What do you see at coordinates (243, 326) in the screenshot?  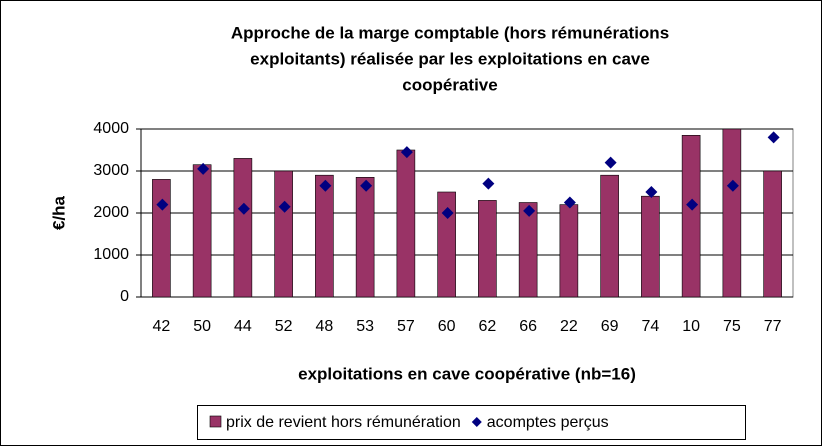 I see `x-tick-label: 44` at bounding box center [243, 326].